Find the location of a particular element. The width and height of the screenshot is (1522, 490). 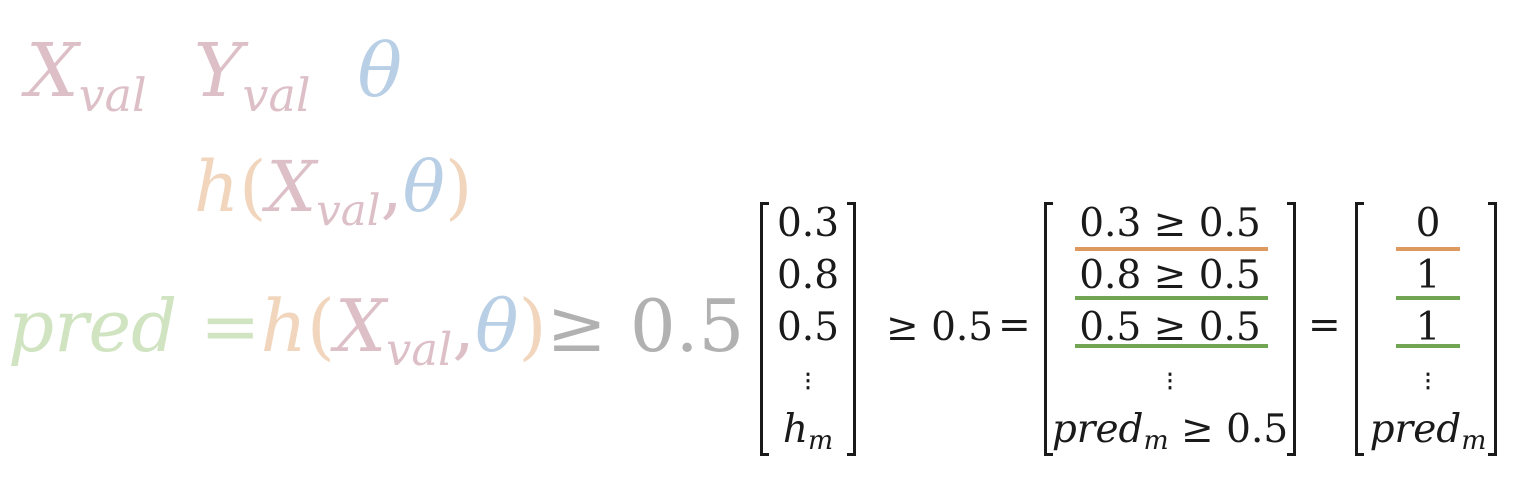

matrix-entry: 0.8 is located at coordinates (808, 275).